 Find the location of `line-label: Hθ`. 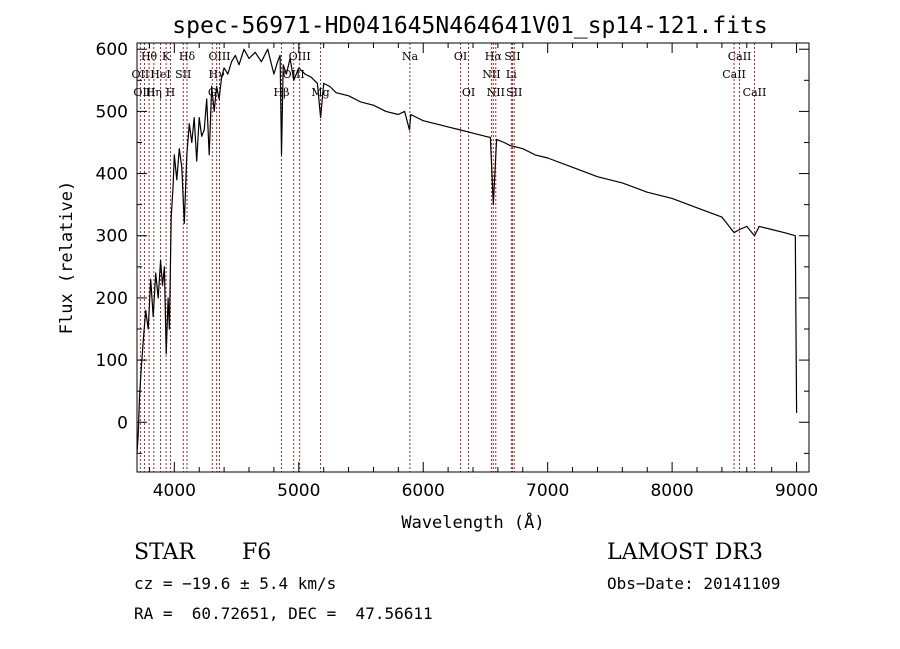

line-label: Hθ is located at coordinates (149, 56).